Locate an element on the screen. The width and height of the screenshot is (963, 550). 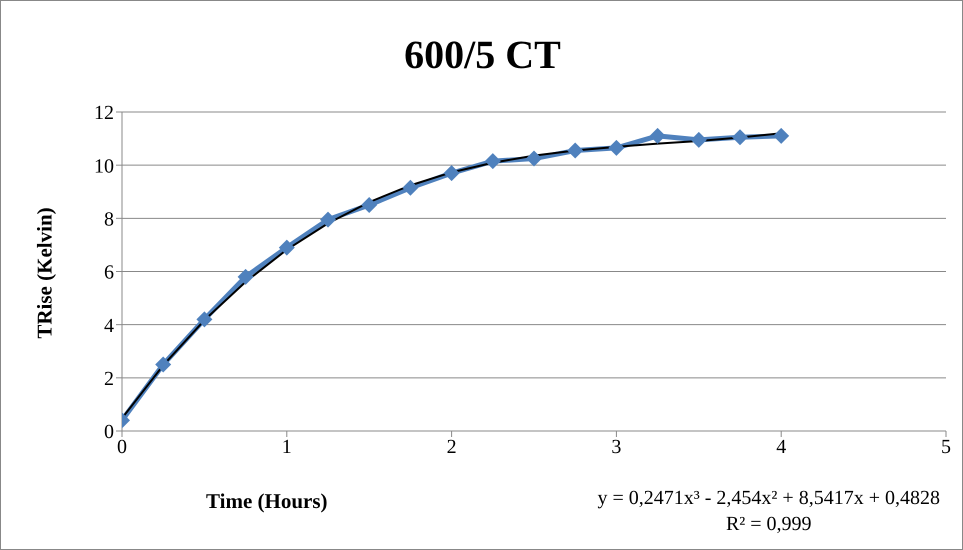
y-tick-label: 6 is located at coordinates (109, 273).